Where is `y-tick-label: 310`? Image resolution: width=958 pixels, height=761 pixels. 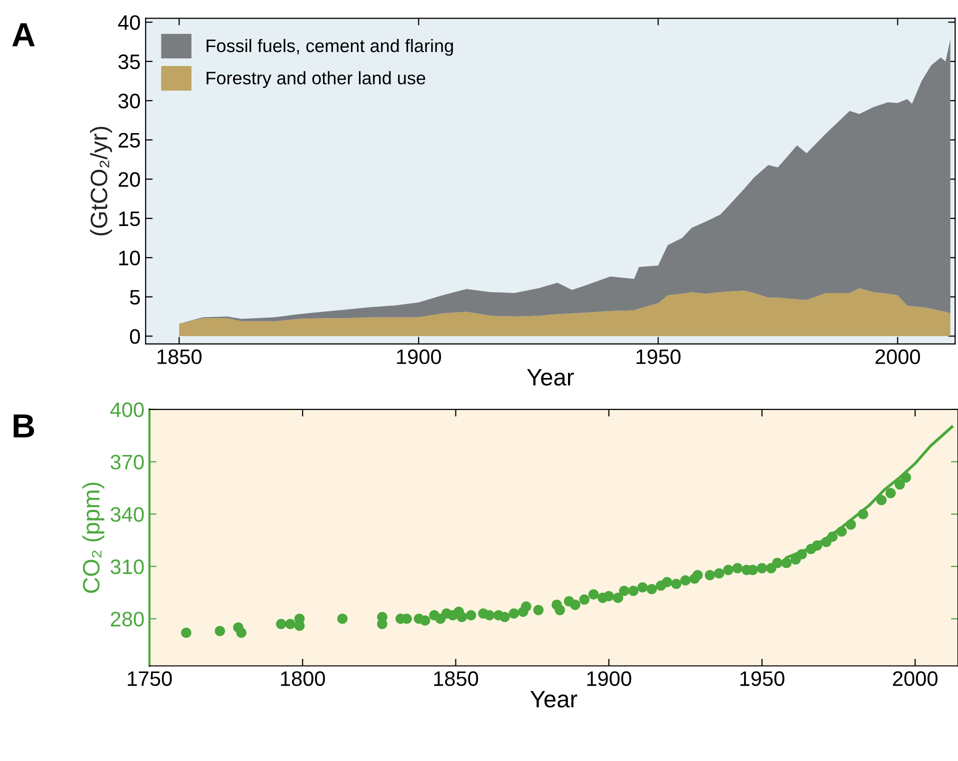 y-tick-label: 310 is located at coordinates (127, 566).